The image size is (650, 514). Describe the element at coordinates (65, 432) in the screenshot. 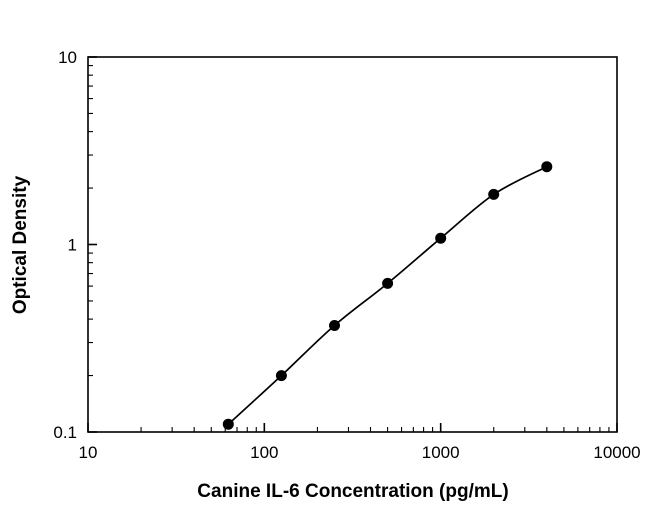

I see `y-tick-label: 0.1` at that location.